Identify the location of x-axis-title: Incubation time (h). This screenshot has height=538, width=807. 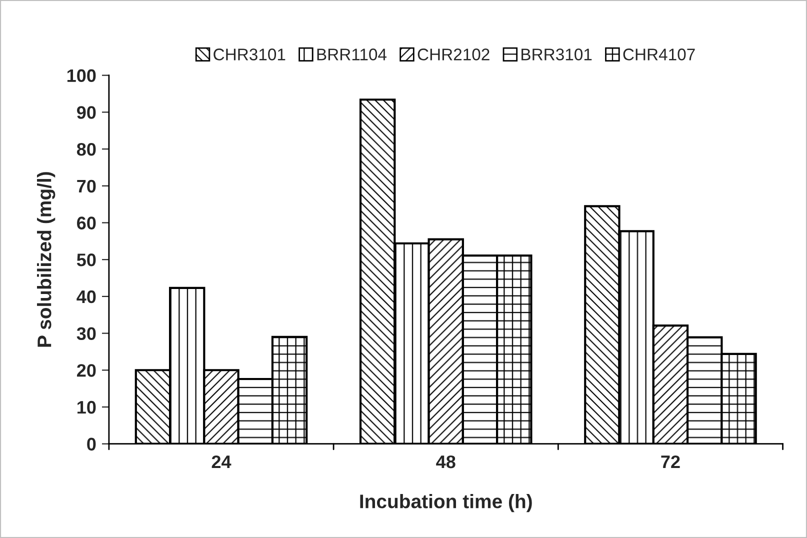
(446, 503).